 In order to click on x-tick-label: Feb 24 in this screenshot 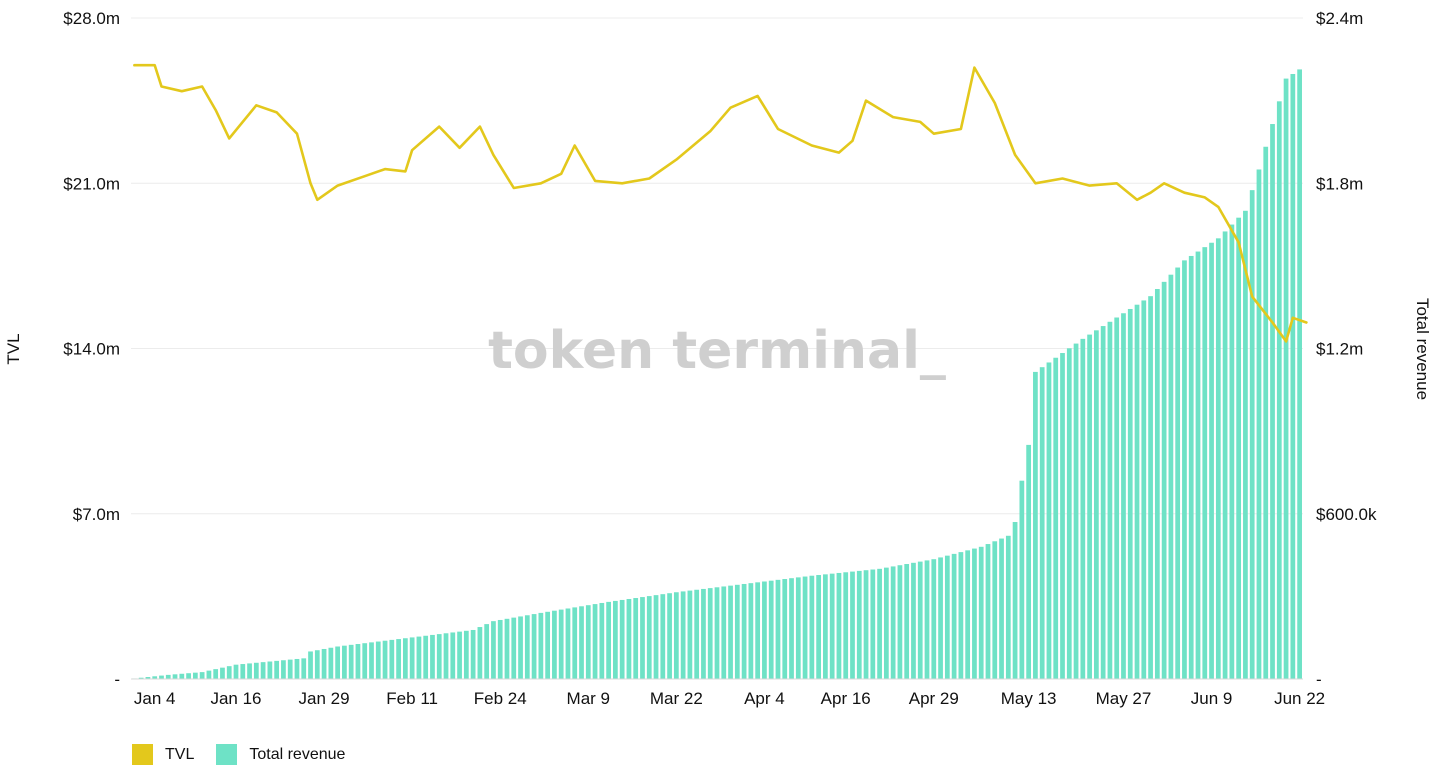, I will do `click(500, 698)`.